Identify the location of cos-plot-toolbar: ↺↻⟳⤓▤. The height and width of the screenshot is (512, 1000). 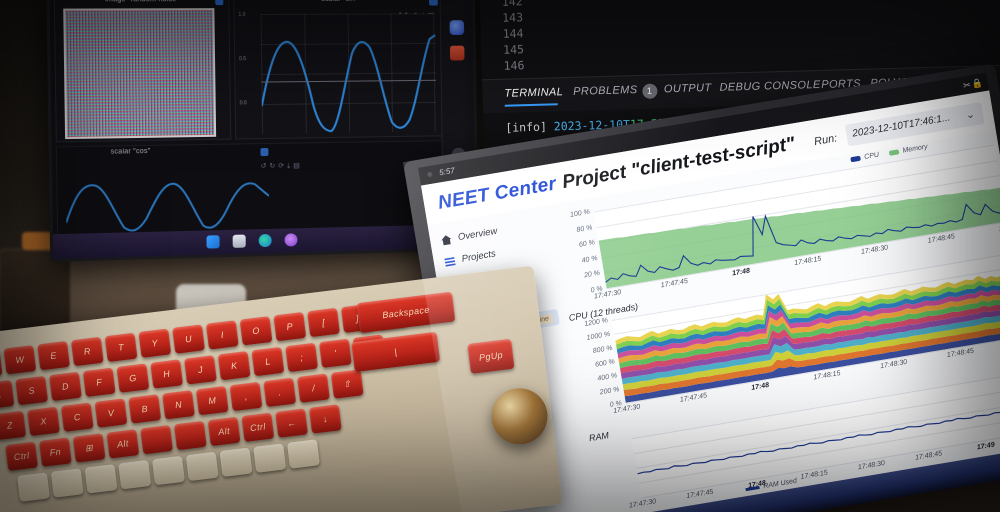
(281, 166).